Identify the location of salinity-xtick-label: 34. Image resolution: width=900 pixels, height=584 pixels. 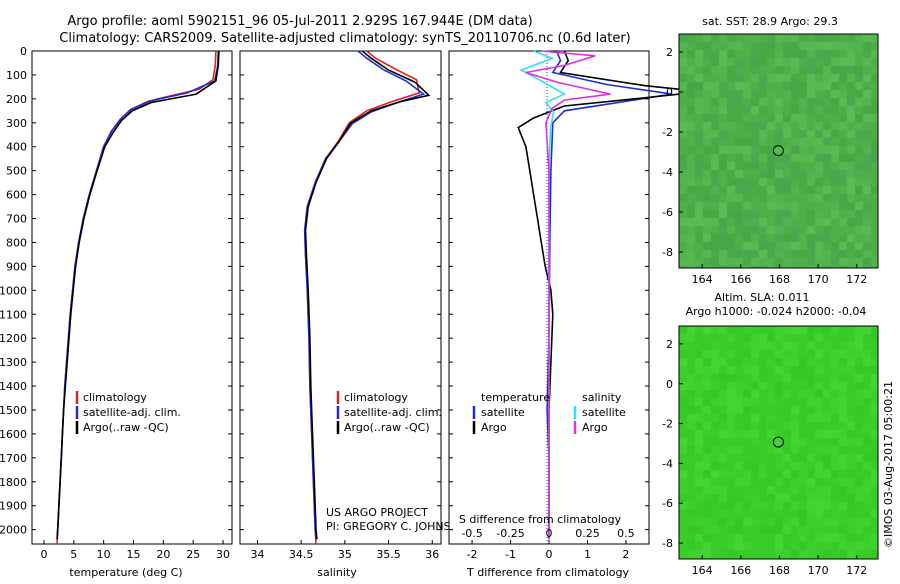
(257, 554).